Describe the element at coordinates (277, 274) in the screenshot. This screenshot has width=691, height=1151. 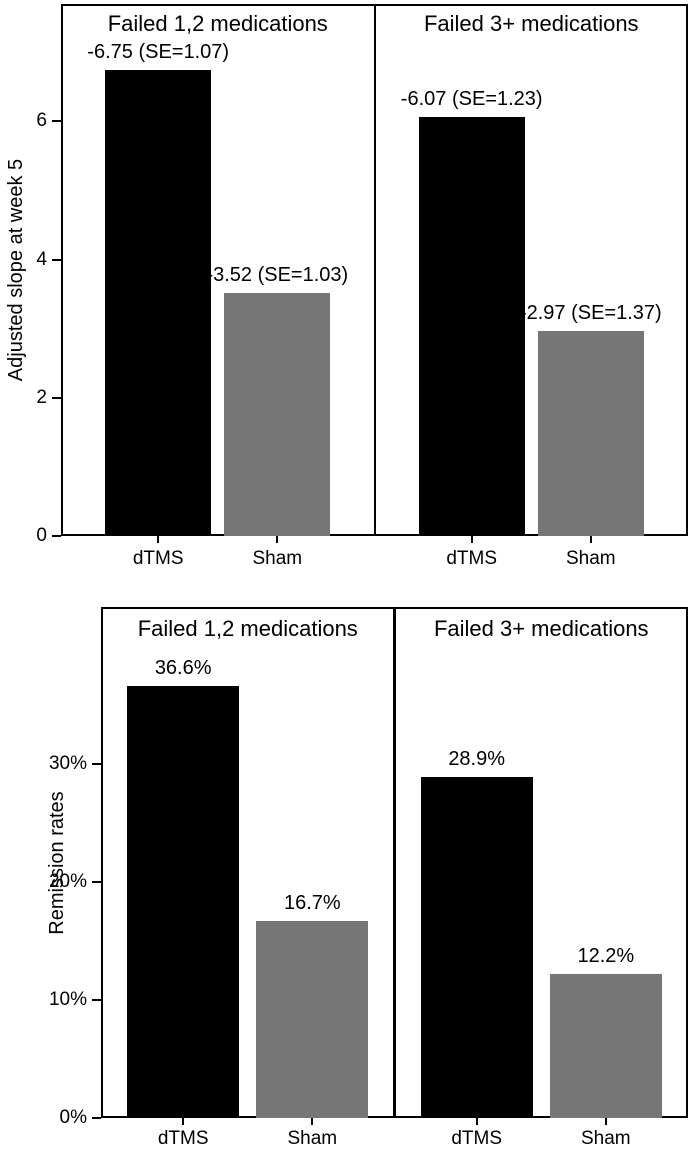
I see `bar-value-label: -3.52 (SE=1.03)` at that location.